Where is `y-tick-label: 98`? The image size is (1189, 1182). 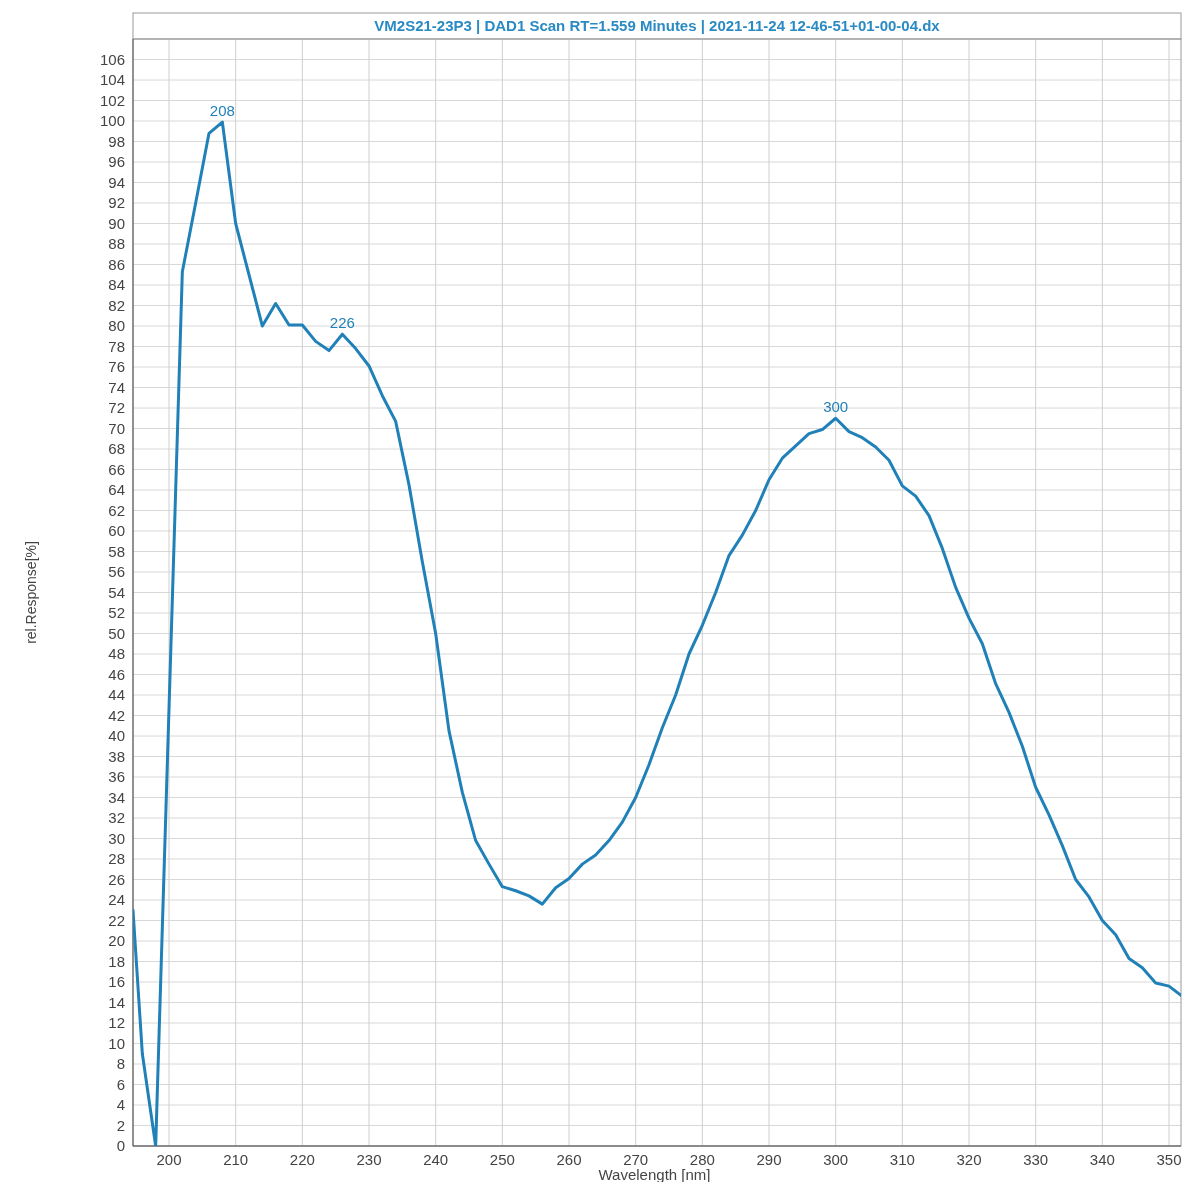
y-tick-label: 98 is located at coordinates (116, 141).